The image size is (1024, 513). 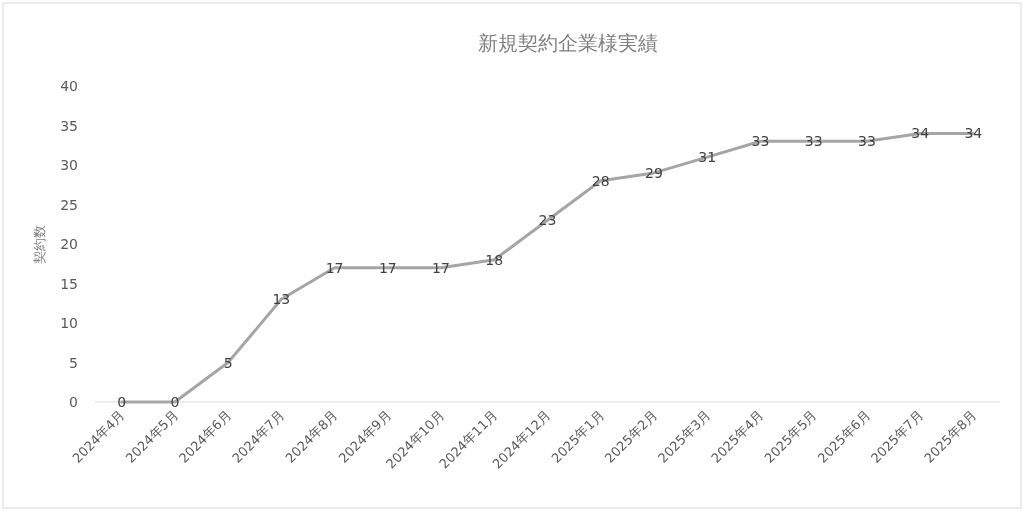 What do you see at coordinates (547, 220) in the screenshot?
I see `data-label: 23` at bounding box center [547, 220].